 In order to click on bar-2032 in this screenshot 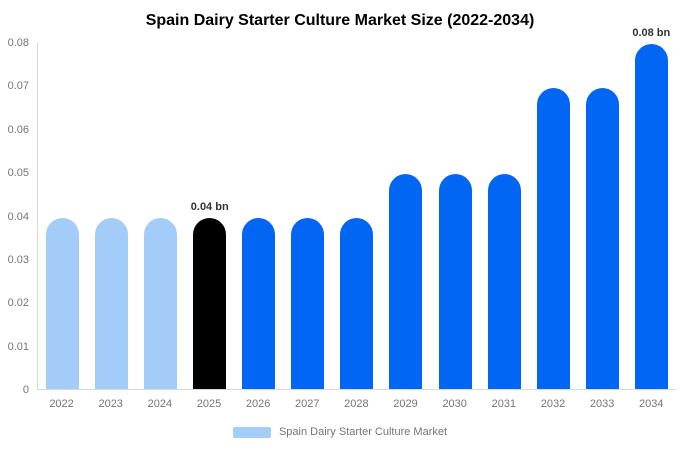, I will do `click(553, 238)`.